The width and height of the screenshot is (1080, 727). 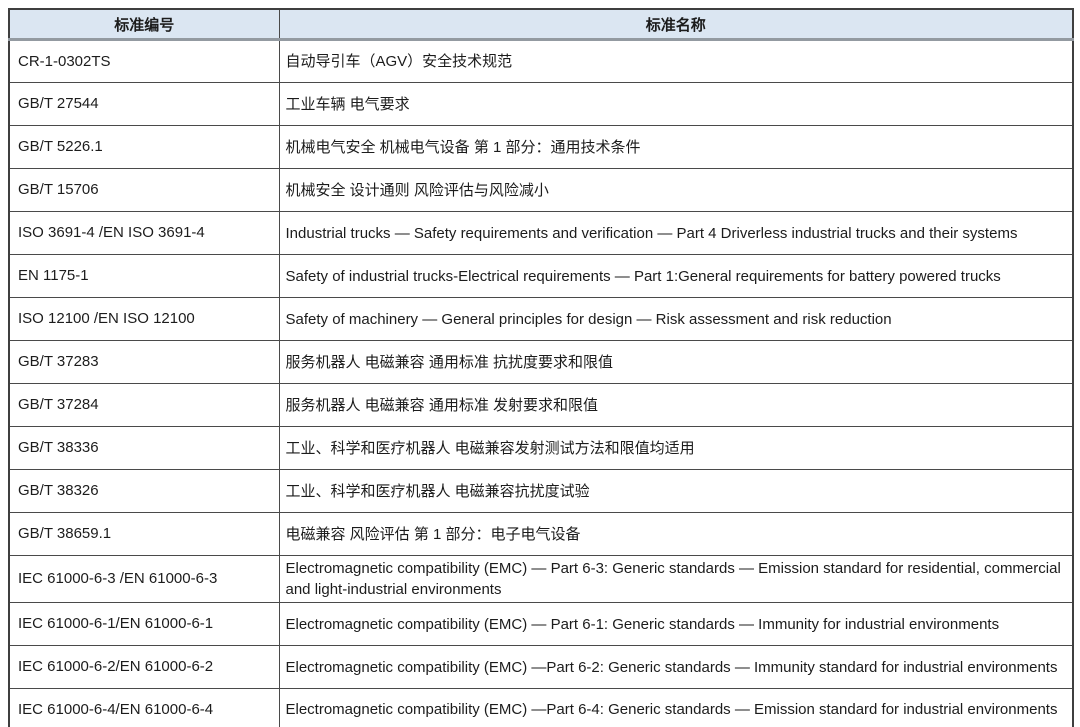 What do you see at coordinates (676, 491) in the screenshot?
I see `standard-name-cell: 工业、科学和医疗机器人 电磁兼容抗扰度试验` at bounding box center [676, 491].